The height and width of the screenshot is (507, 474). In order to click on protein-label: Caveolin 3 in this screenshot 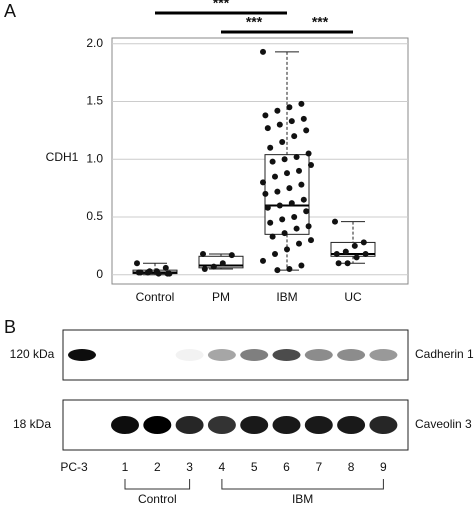, I will do `click(443, 424)`.